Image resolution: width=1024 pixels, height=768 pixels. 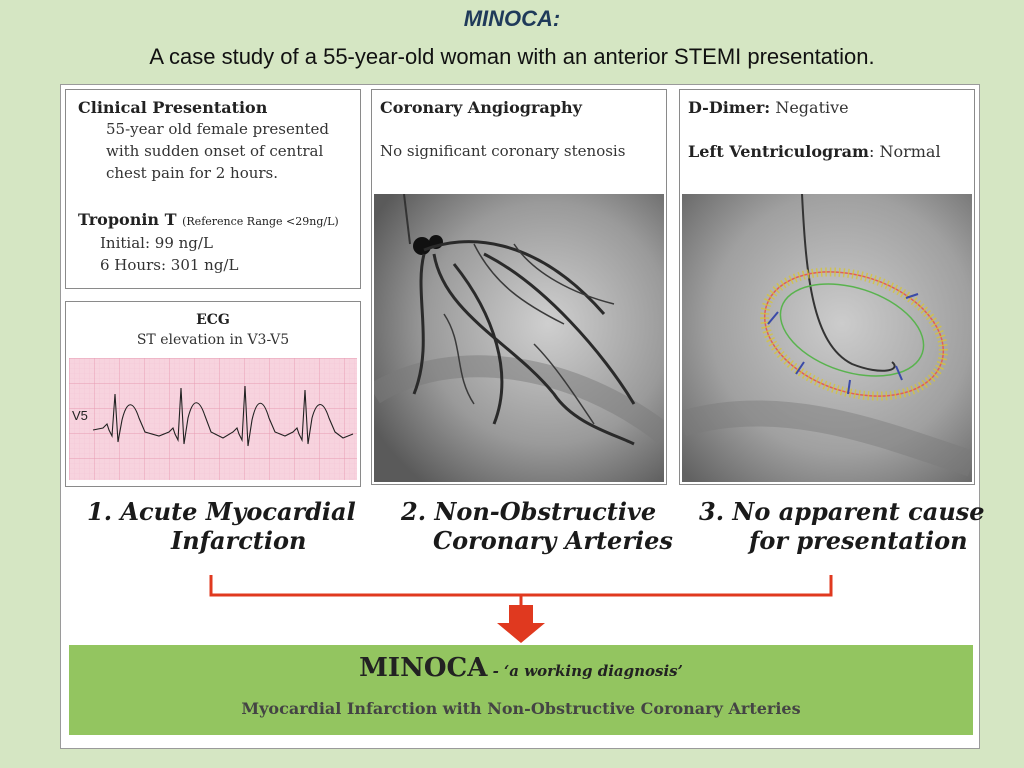 I want to click on ventriculogram-row: Left Ventriculogram: Normal, so click(x=814, y=151).